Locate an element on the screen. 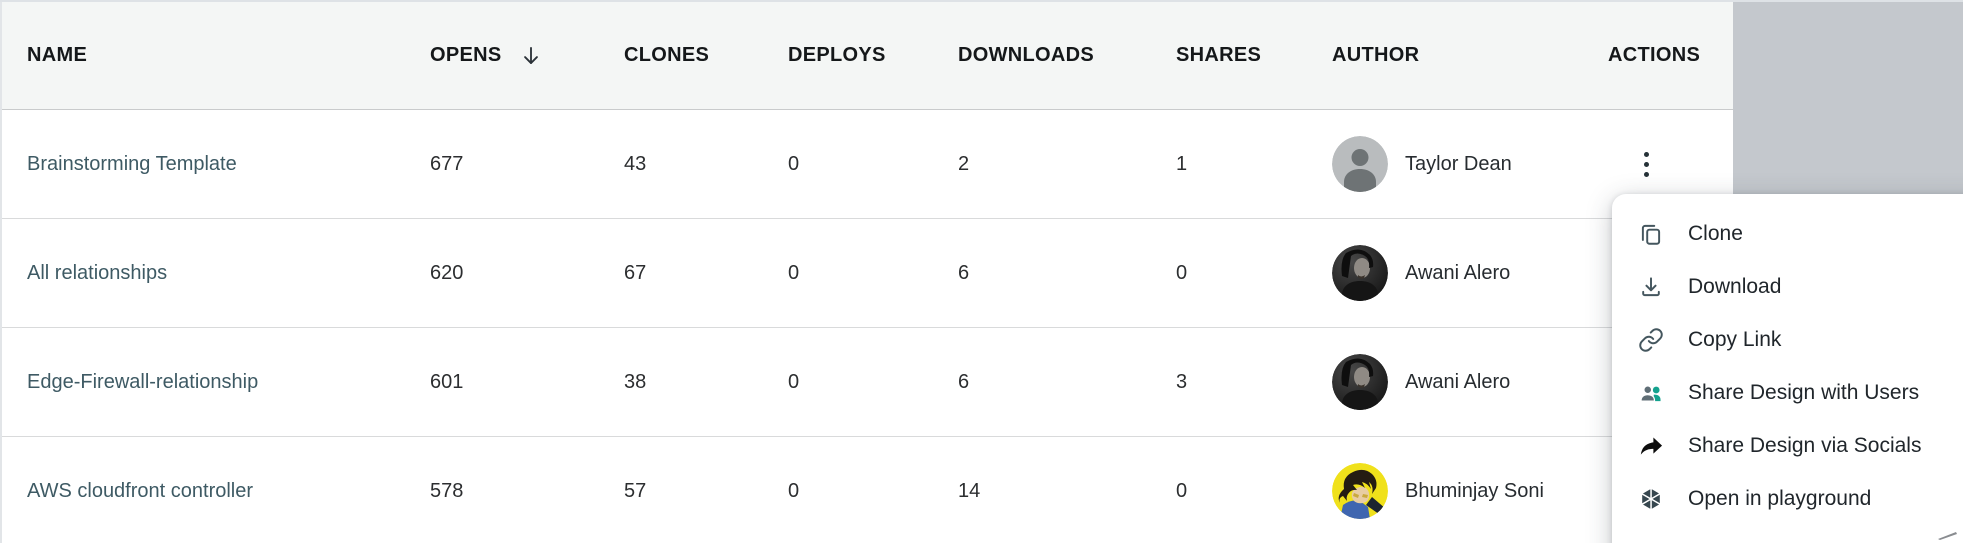  opens-value: 578 is located at coordinates (447, 490).